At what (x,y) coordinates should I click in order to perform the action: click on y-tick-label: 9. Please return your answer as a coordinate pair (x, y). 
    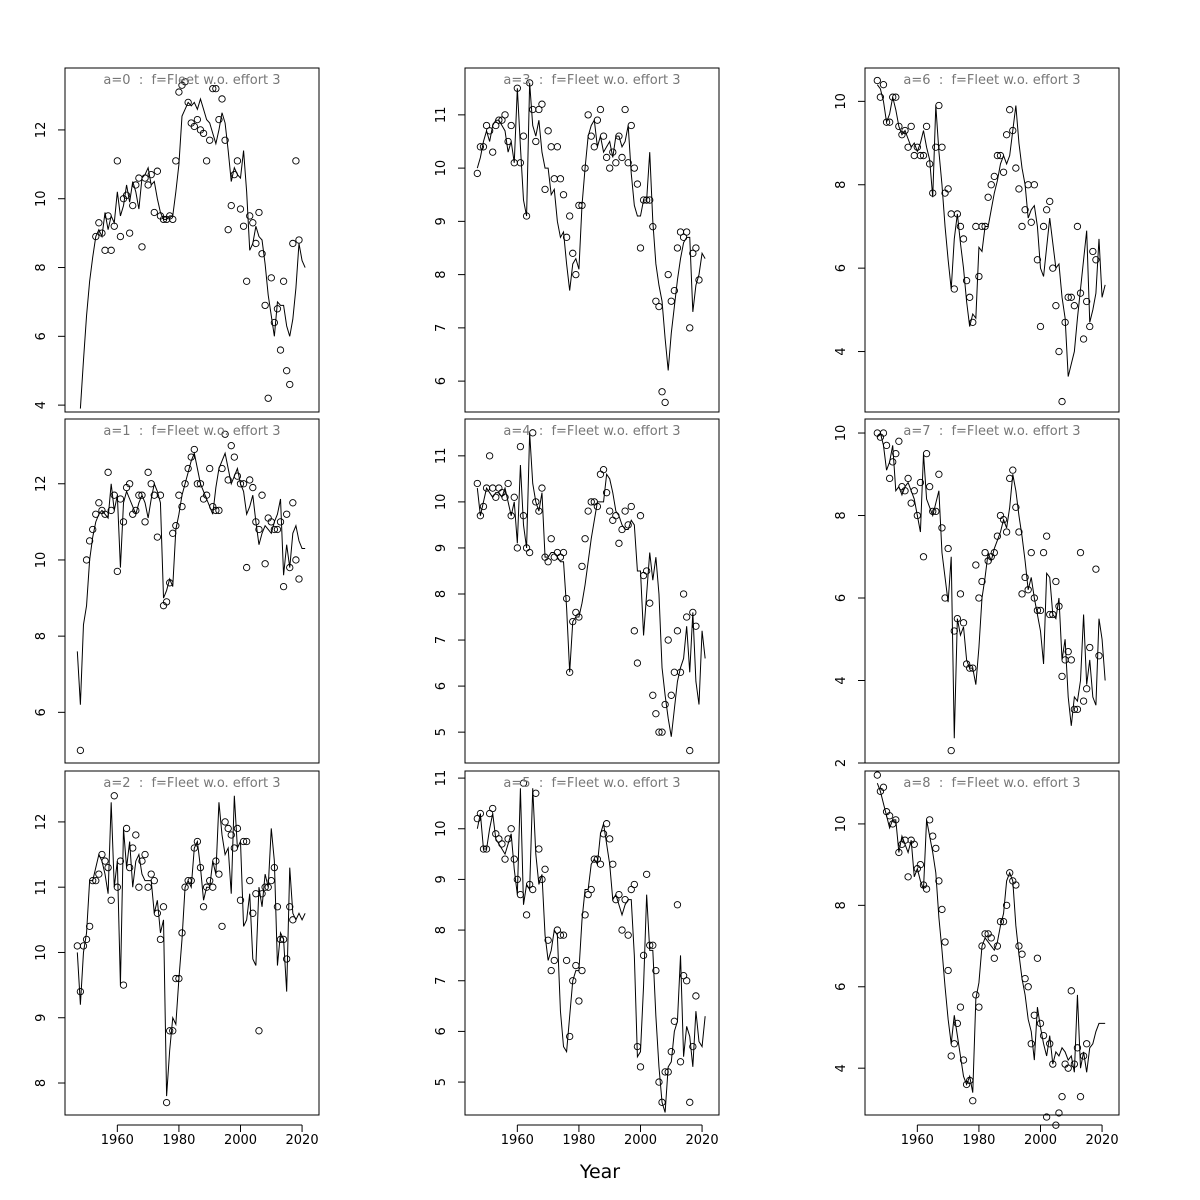
    Looking at the image, I should click on (441, 879).